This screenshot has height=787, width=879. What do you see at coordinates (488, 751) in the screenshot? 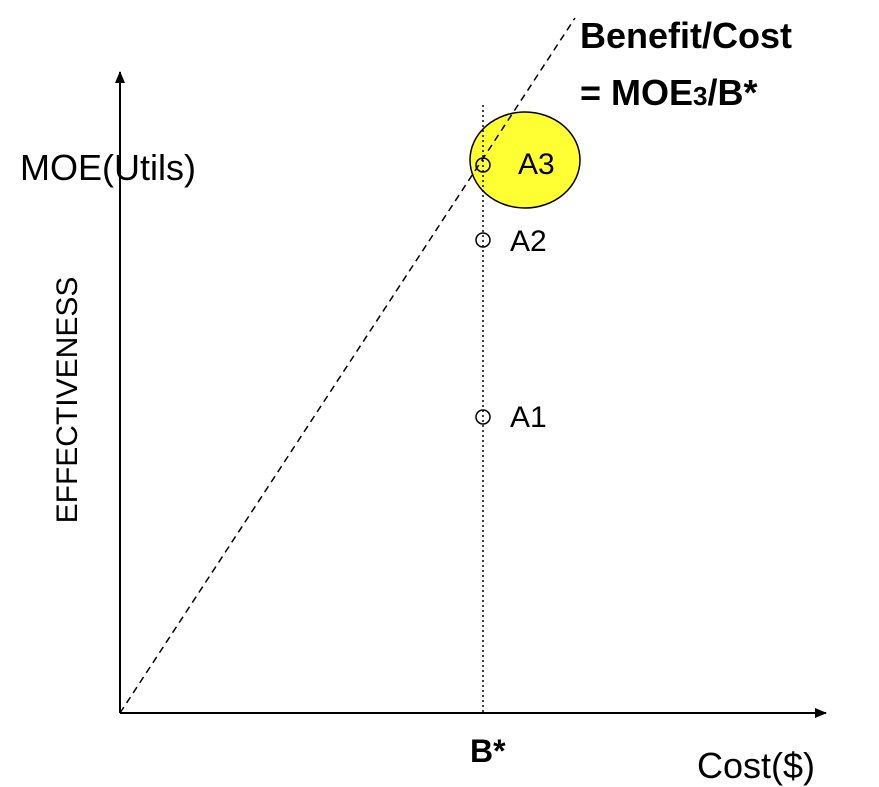
I see `x-marker: B*` at bounding box center [488, 751].